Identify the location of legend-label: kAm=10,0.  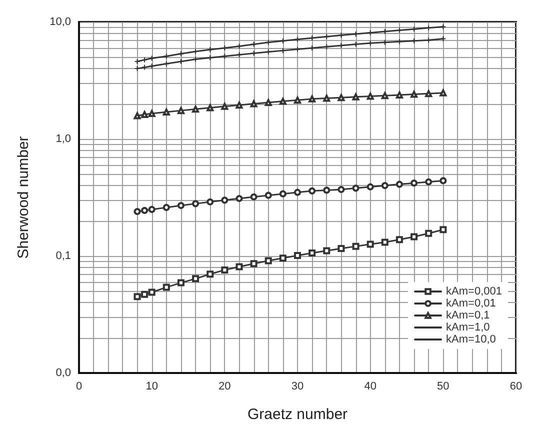
(471, 340).